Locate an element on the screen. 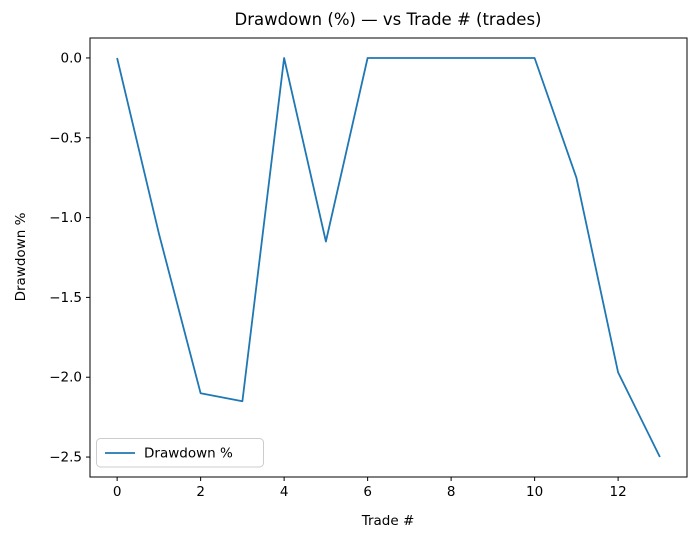 This screenshot has width=695, height=546. legend-box is located at coordinates (180, 453).